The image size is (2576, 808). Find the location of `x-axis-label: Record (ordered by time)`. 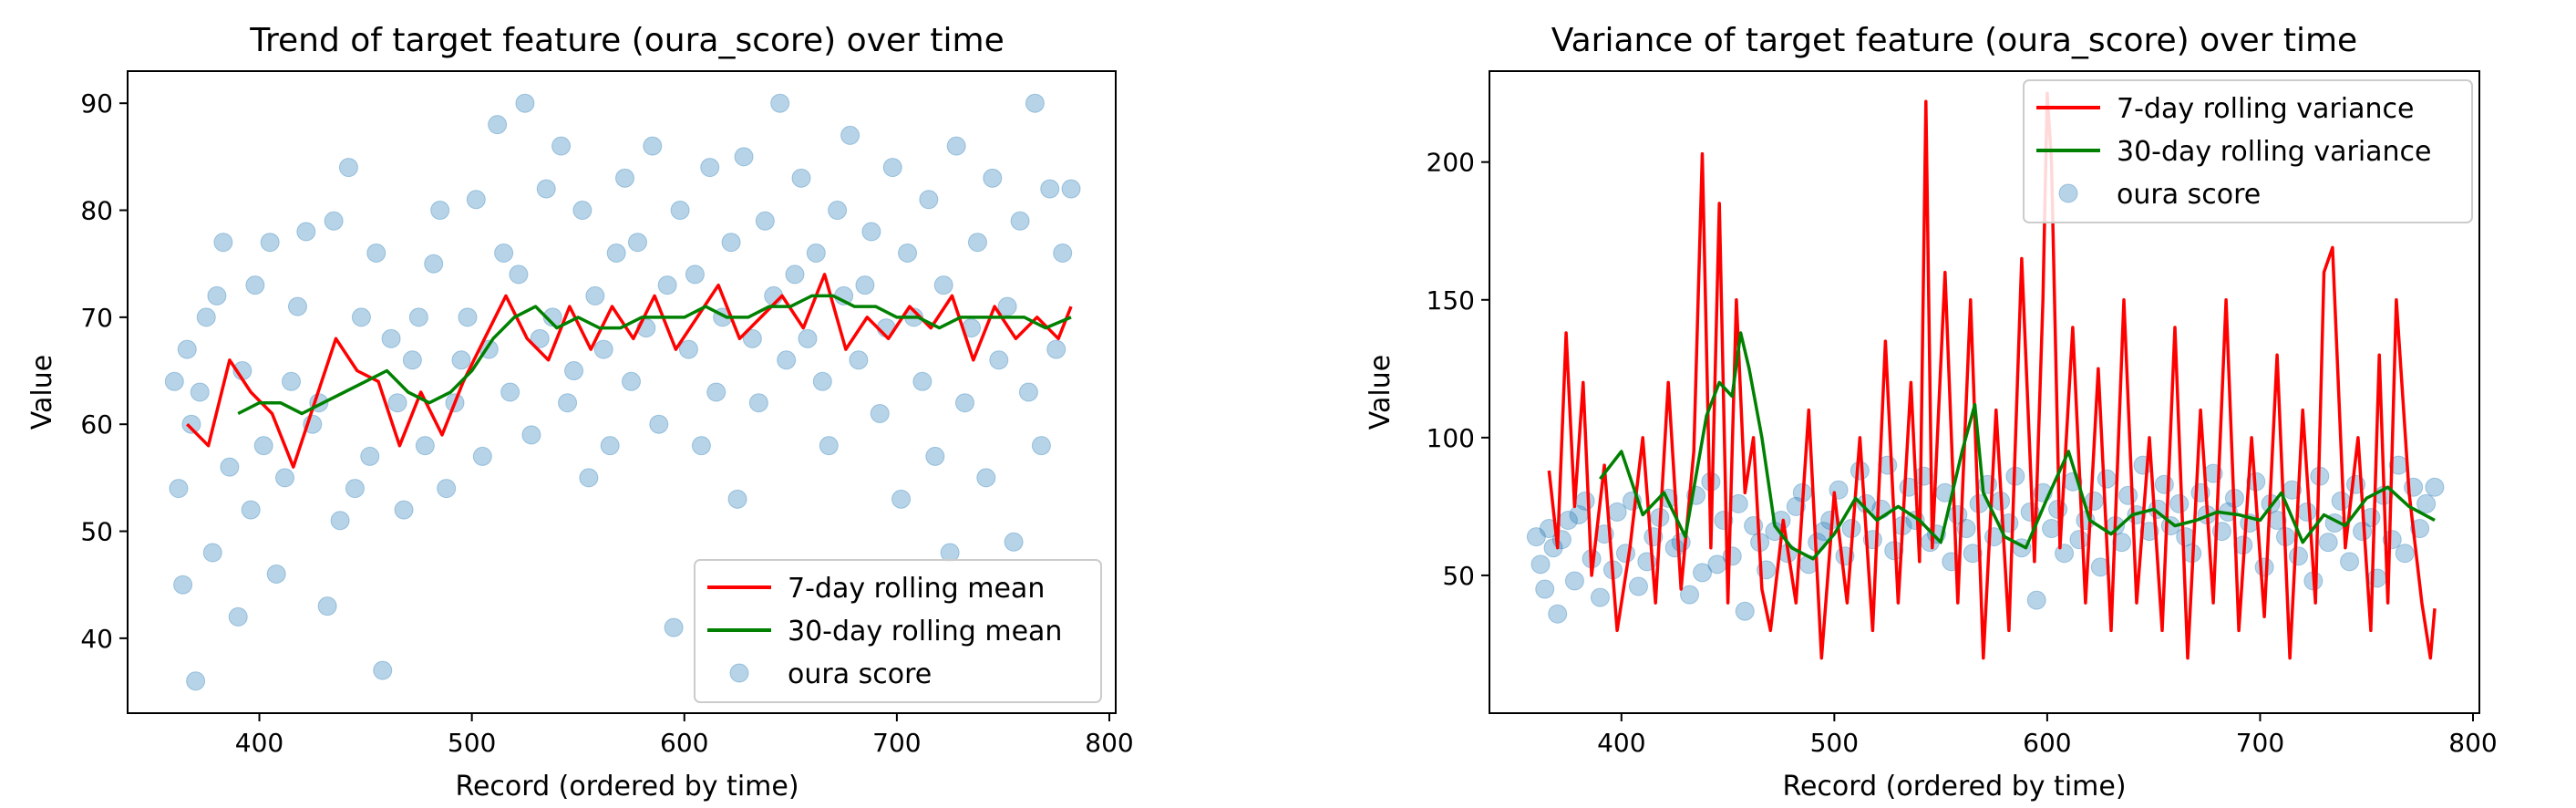

x-axis-label: Record (ordered by time) is located at coordinates (1954, 787).